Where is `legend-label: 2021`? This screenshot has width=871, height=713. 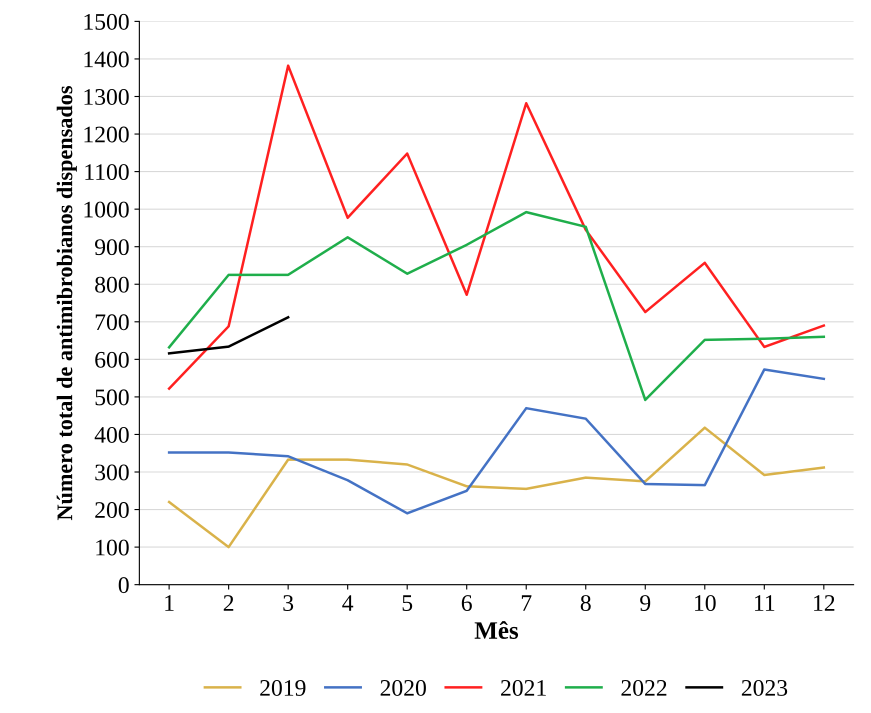
legend-label: 2021 is located at coordinates (523, 688).